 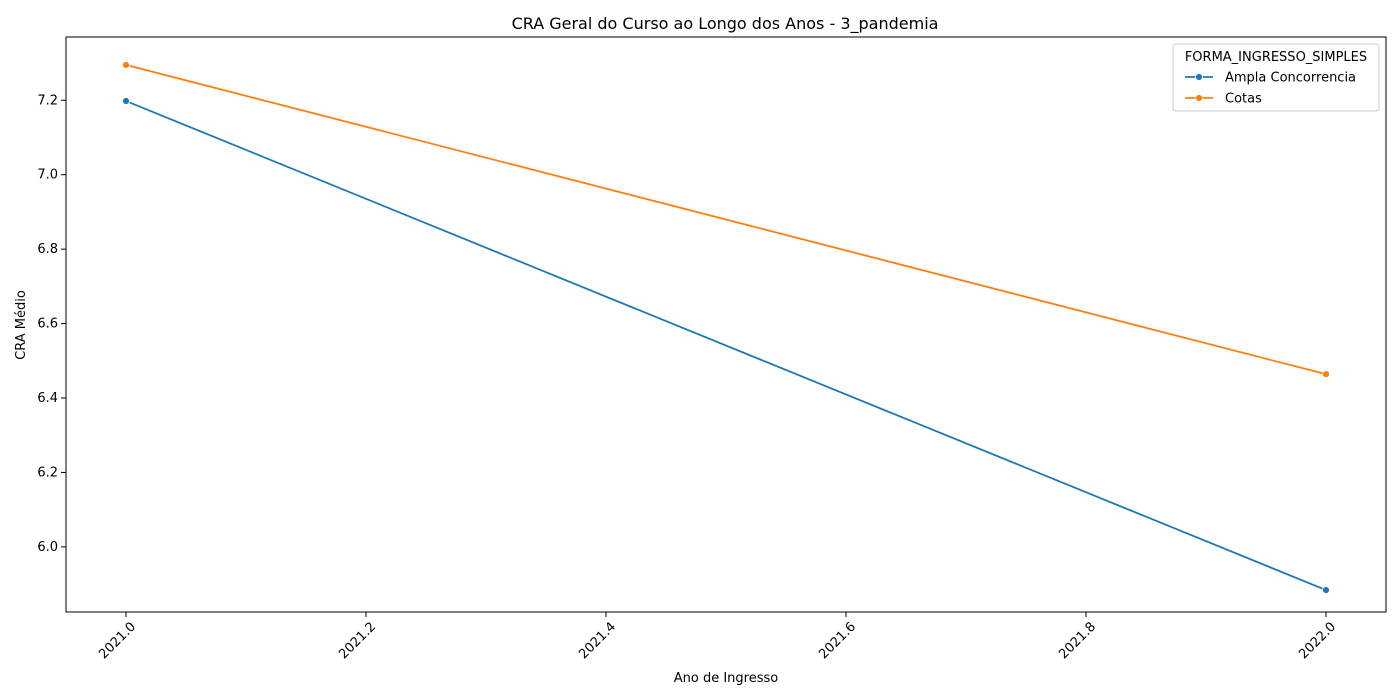 What do you see at coordinates (117, 640) in the screenshot?
I see `x-tick-label: 2021.0` at bounding box center [117, 640].